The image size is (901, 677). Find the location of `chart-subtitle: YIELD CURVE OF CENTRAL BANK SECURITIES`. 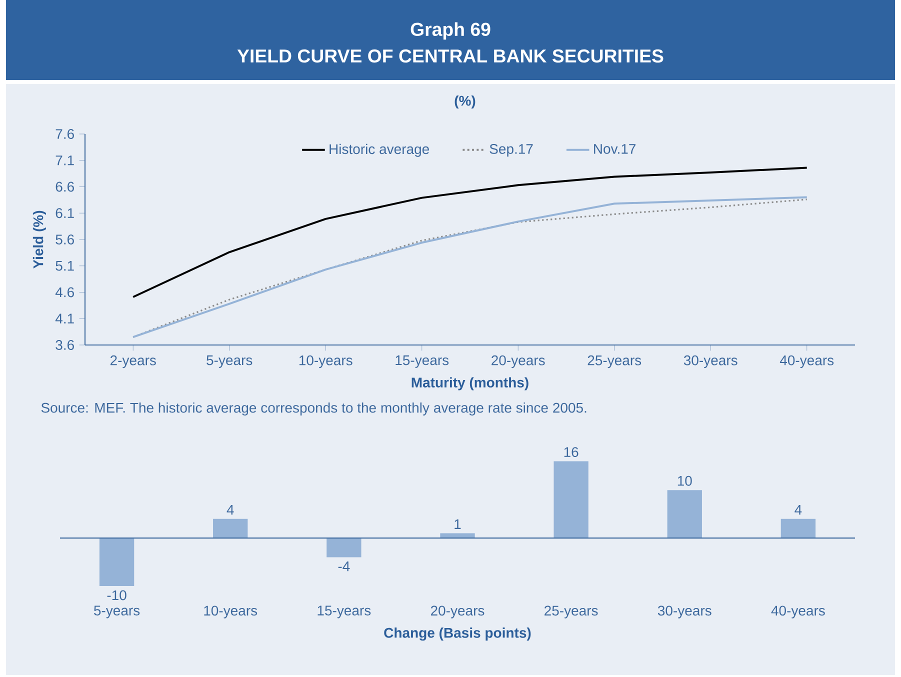

chart-subtitle: YIELD CURVE OF CENTRAL BANK SECURITIES is located at coordinates (450, 56).